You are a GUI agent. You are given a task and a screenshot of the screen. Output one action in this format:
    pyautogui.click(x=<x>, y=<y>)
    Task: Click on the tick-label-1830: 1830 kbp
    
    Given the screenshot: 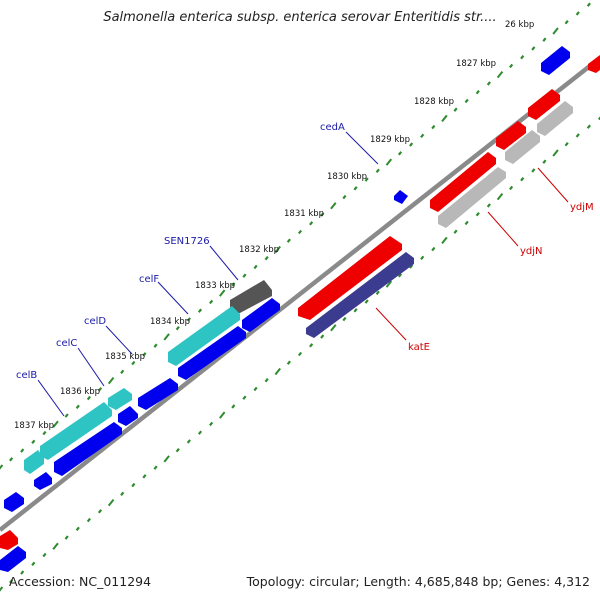 What is the action you would take?
    pyautogui.click(x=347, y=177)
    